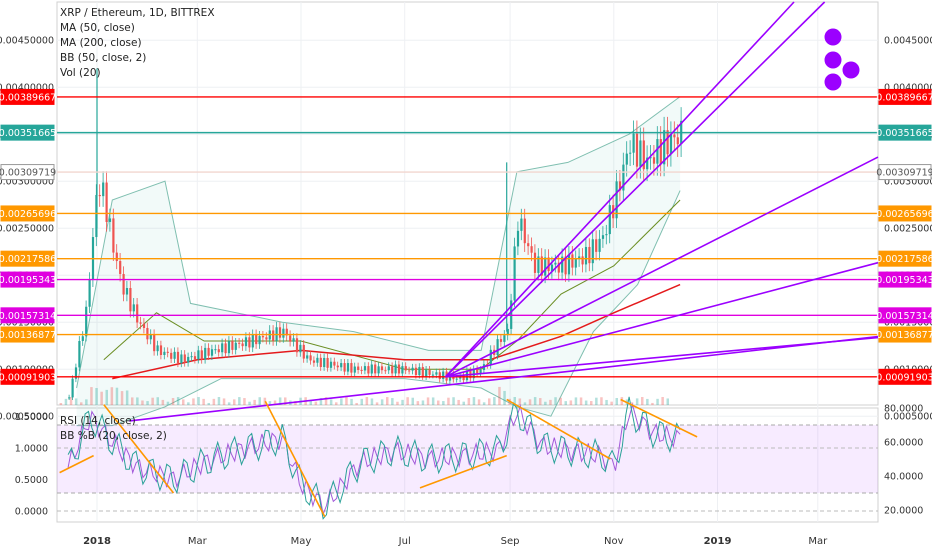  Describe the element at coordinates (198, 541) in the screenshot. I see `x-tick-label: Mar` at that location.